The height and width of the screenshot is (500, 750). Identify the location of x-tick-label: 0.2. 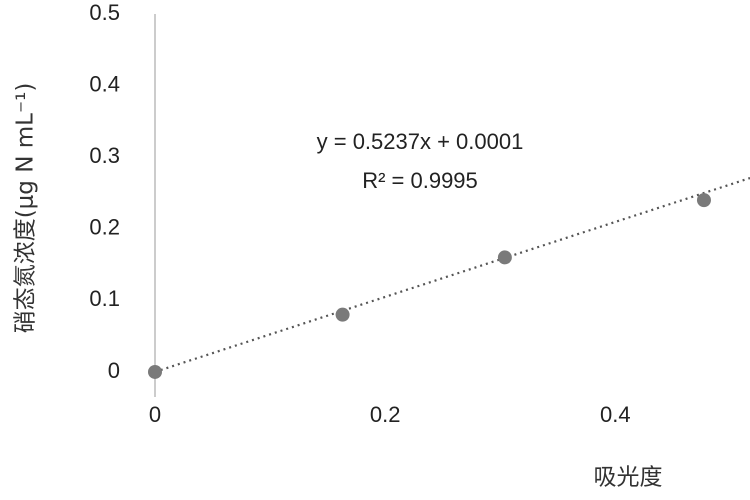
(385, 414).